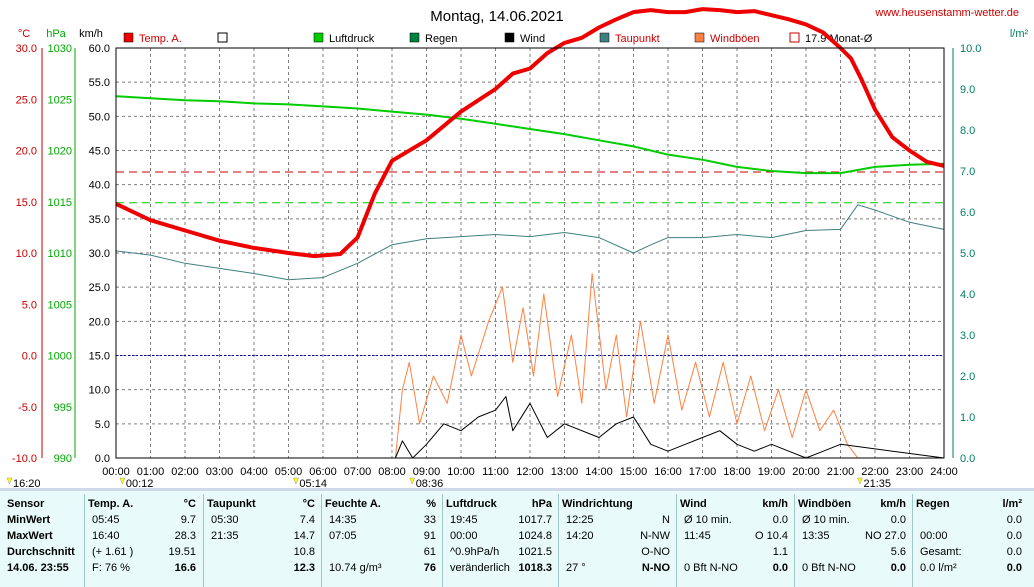 The image size is (1034, 587). Describe the element at coordinates (708, 520) in the screenshot. I see `stats-wind-time: Ø 10 min.` at that location.